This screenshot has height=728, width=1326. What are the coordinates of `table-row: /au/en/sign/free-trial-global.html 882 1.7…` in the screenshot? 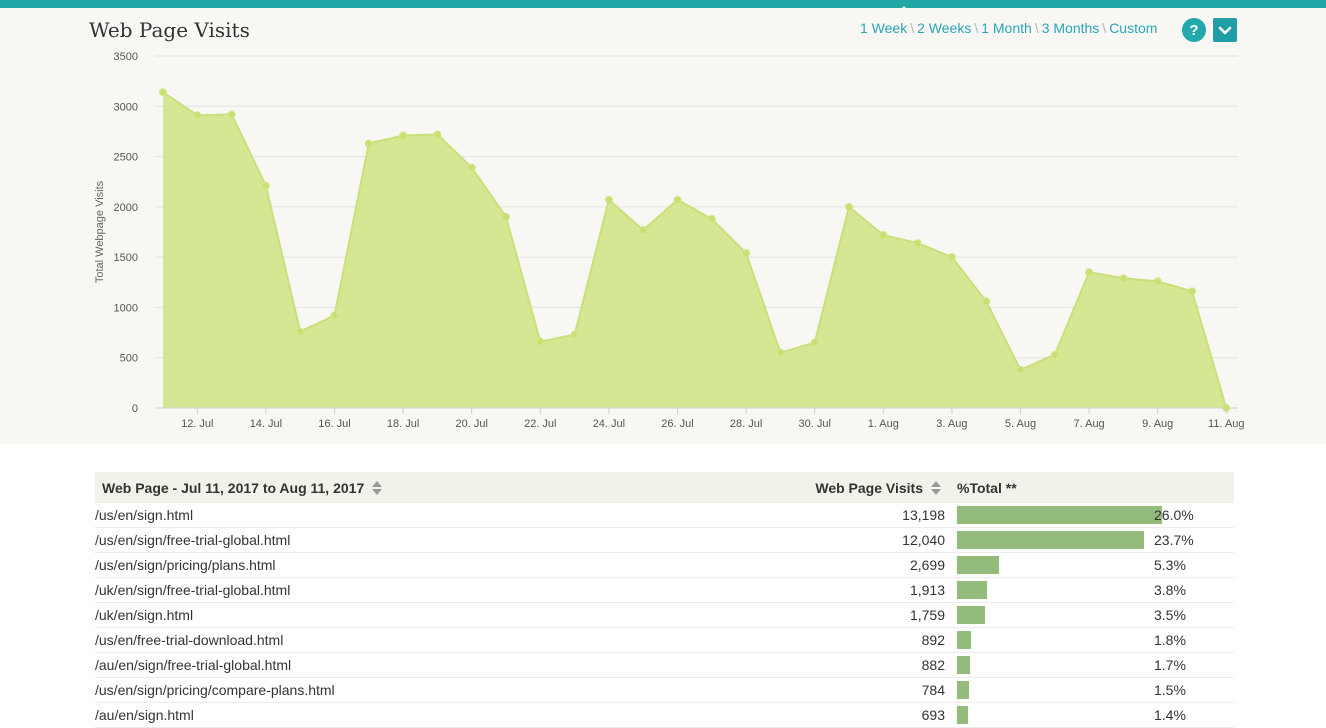 It's located at (665, 665).